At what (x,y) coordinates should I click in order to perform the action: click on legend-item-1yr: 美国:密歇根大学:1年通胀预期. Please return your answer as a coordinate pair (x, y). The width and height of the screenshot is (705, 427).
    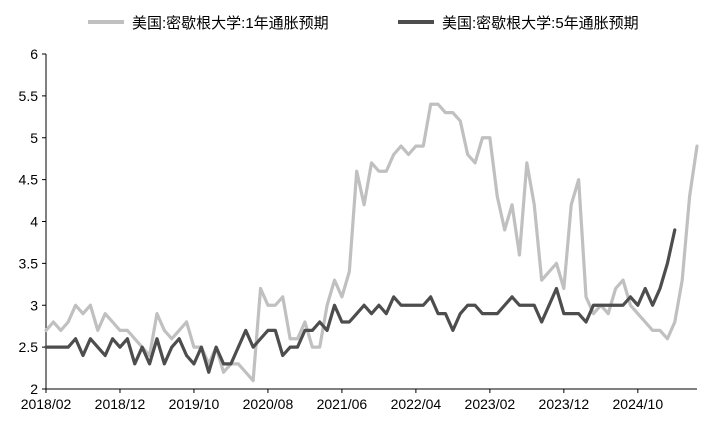
    Looking at the image, I should click on (208, 22).